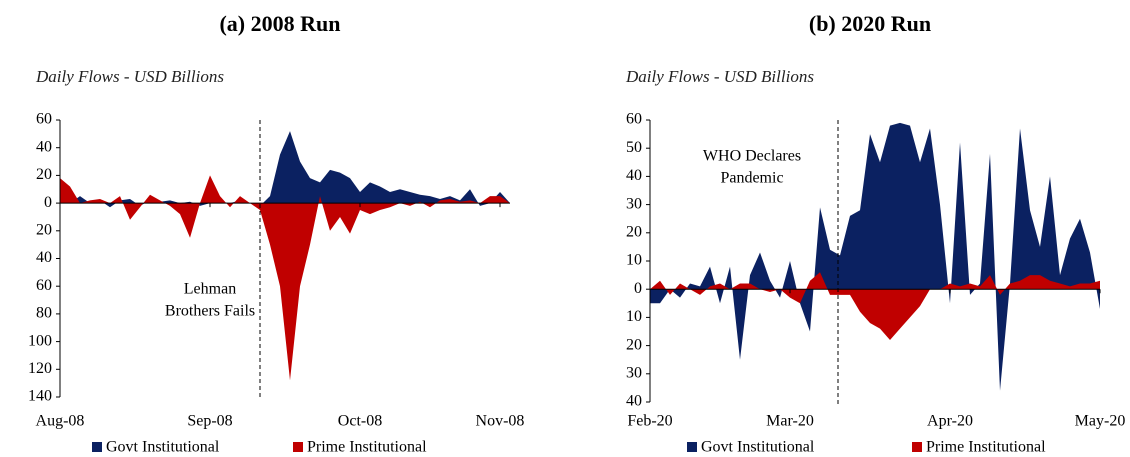  I want to click on x-tick-label: Apr-20, so click(950, 421).